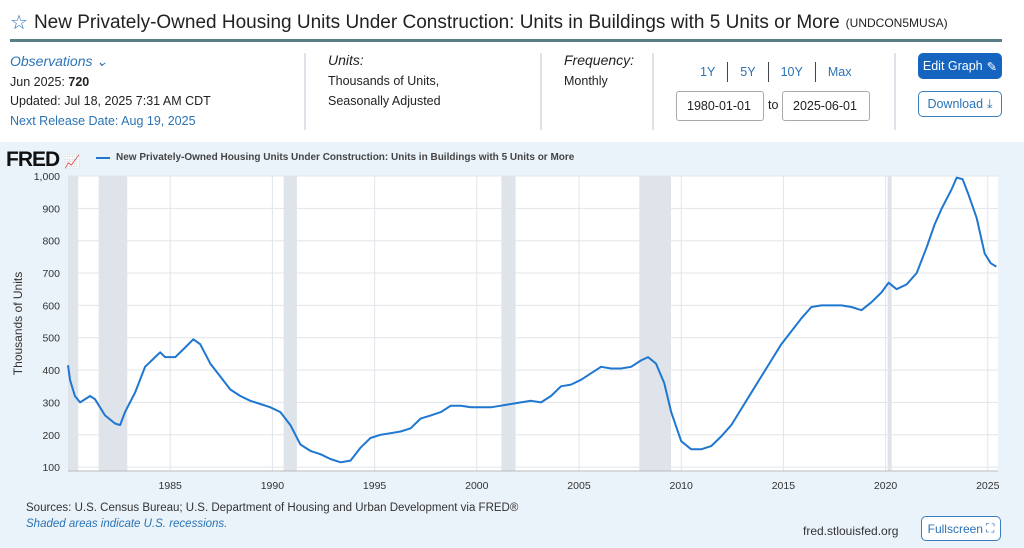 The height and width of the screenshot is (548, 1024). I want to click on y-tick-label: 400, so click(51, 371).